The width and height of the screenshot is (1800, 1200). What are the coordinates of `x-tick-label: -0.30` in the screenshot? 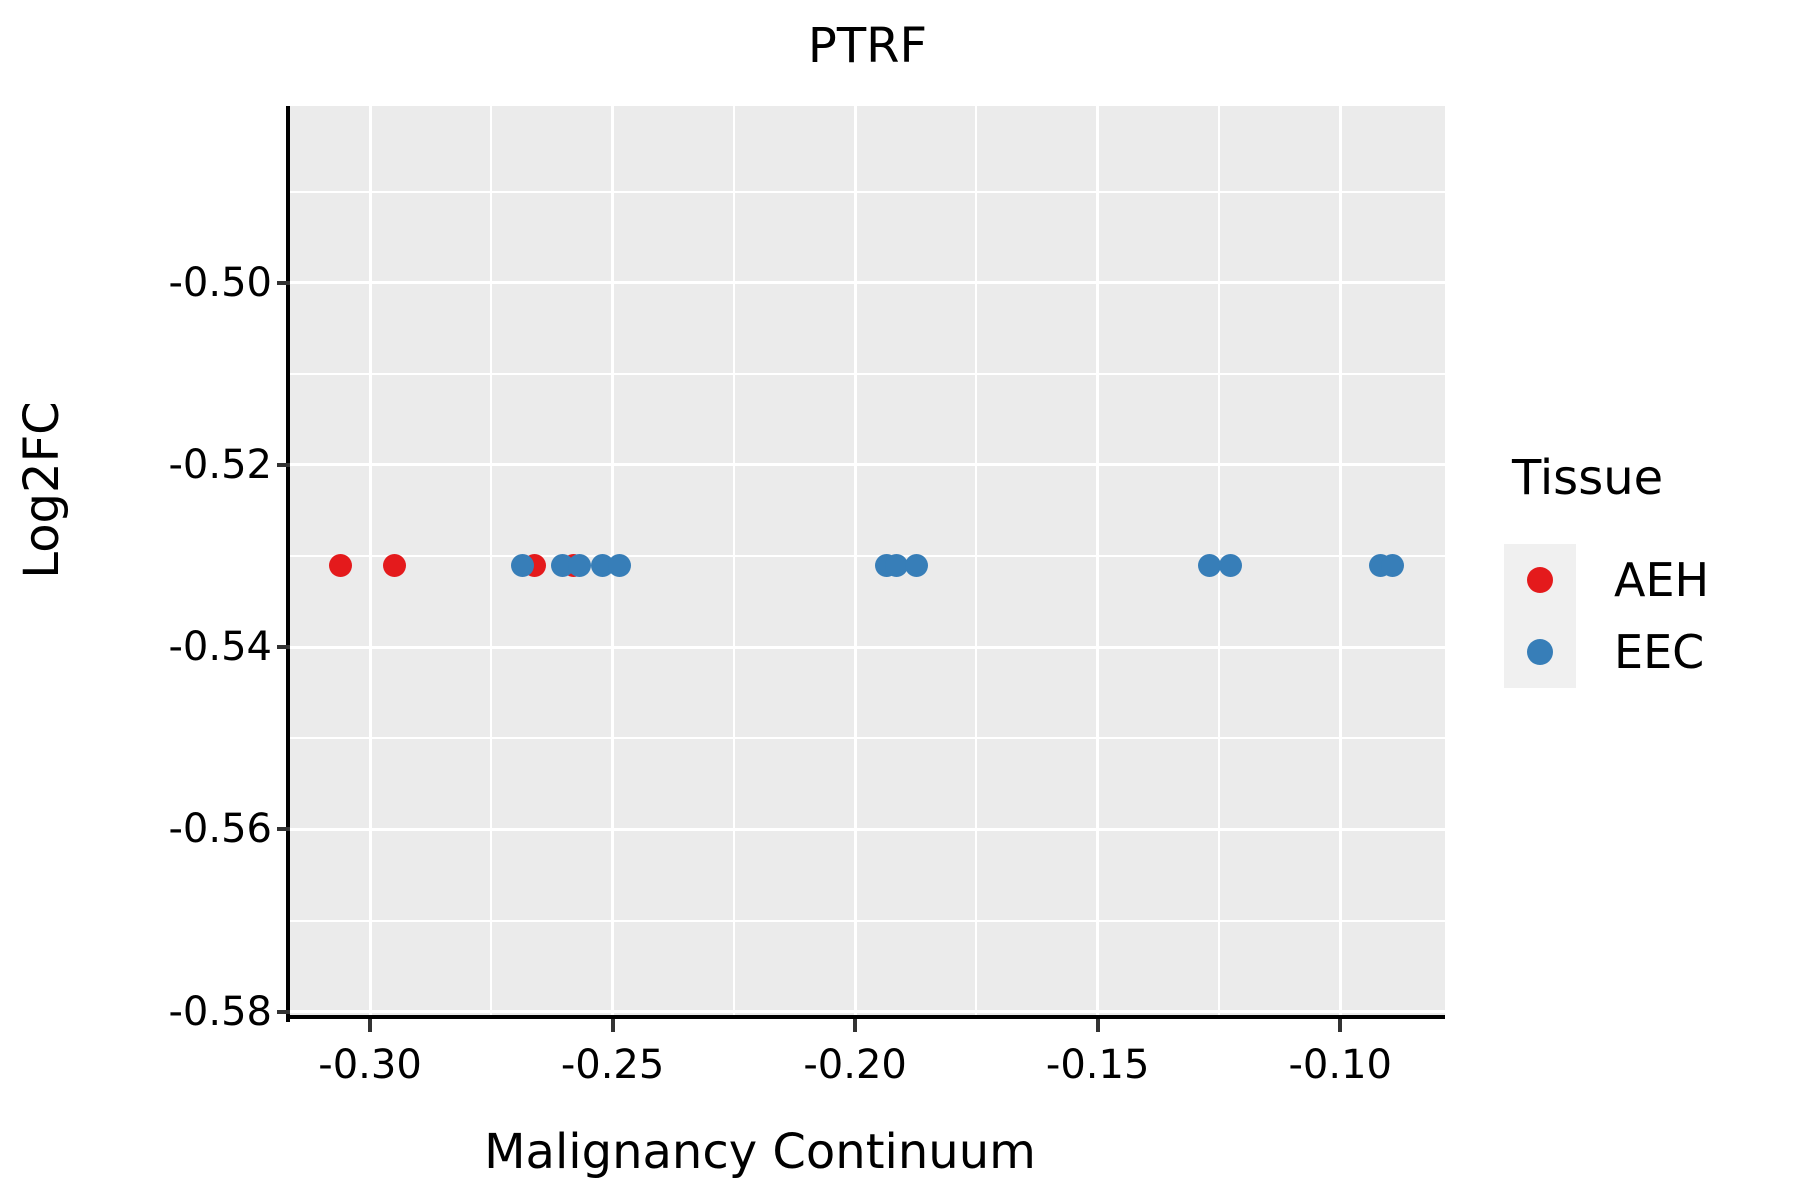 It's located at (370, 1065).